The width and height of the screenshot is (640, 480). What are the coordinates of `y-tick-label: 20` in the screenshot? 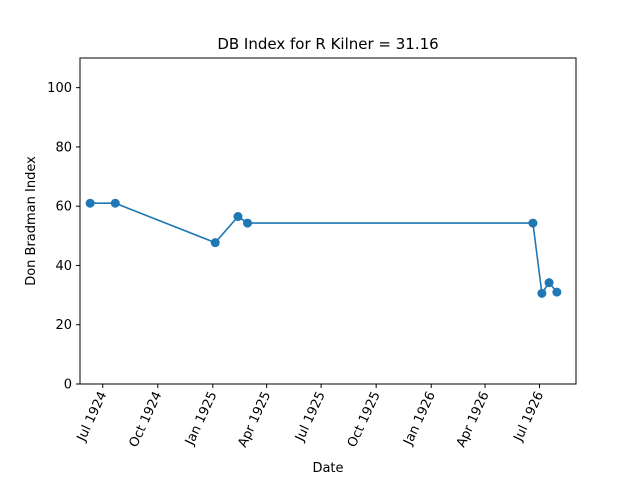 It's located at (63, 325).